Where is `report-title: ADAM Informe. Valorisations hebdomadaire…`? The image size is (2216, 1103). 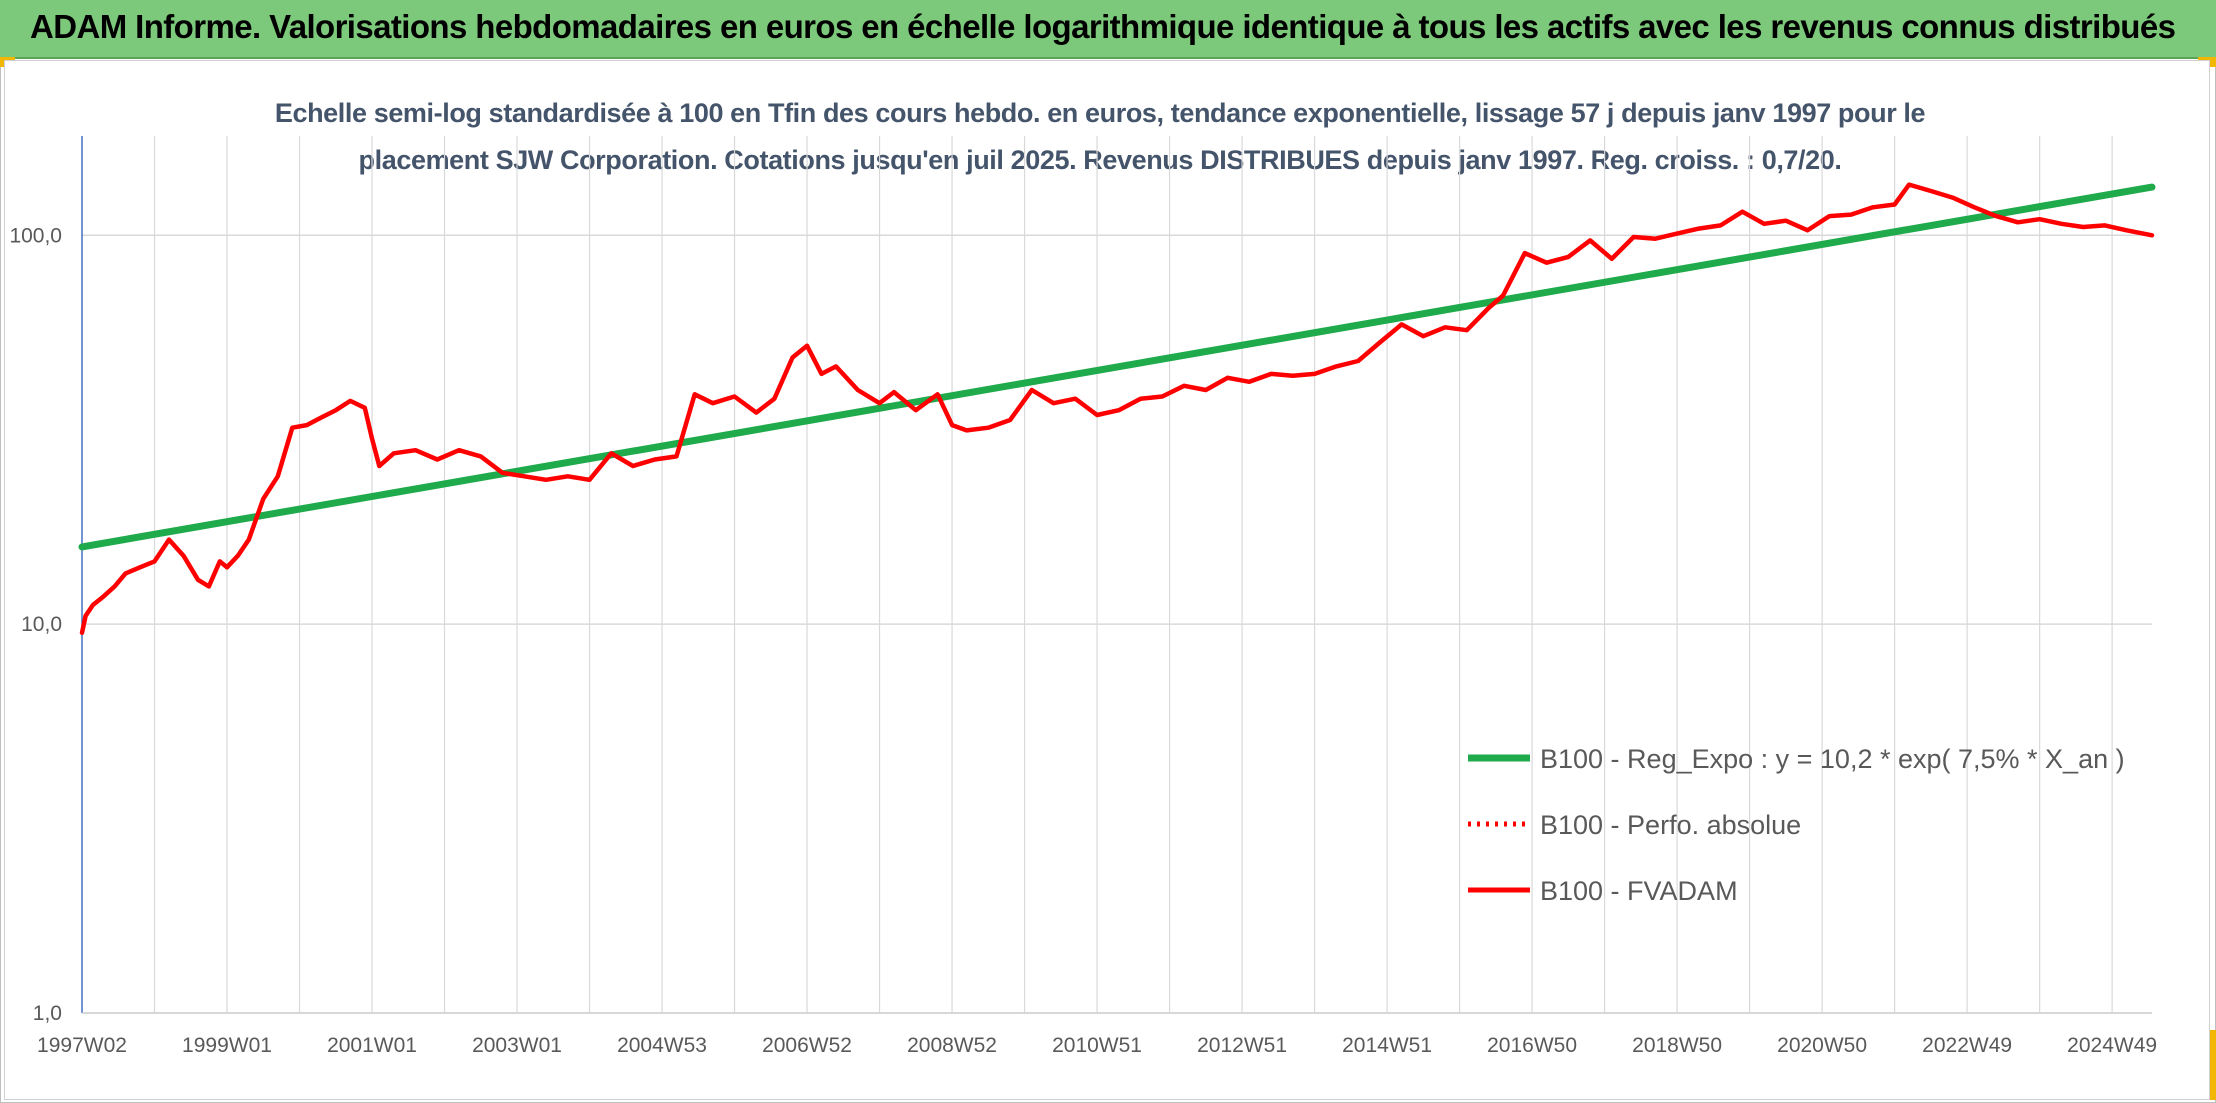
report-title: ADAM Informe. Valorisations hebdomadaire… is located at coordinates (1103, 26).